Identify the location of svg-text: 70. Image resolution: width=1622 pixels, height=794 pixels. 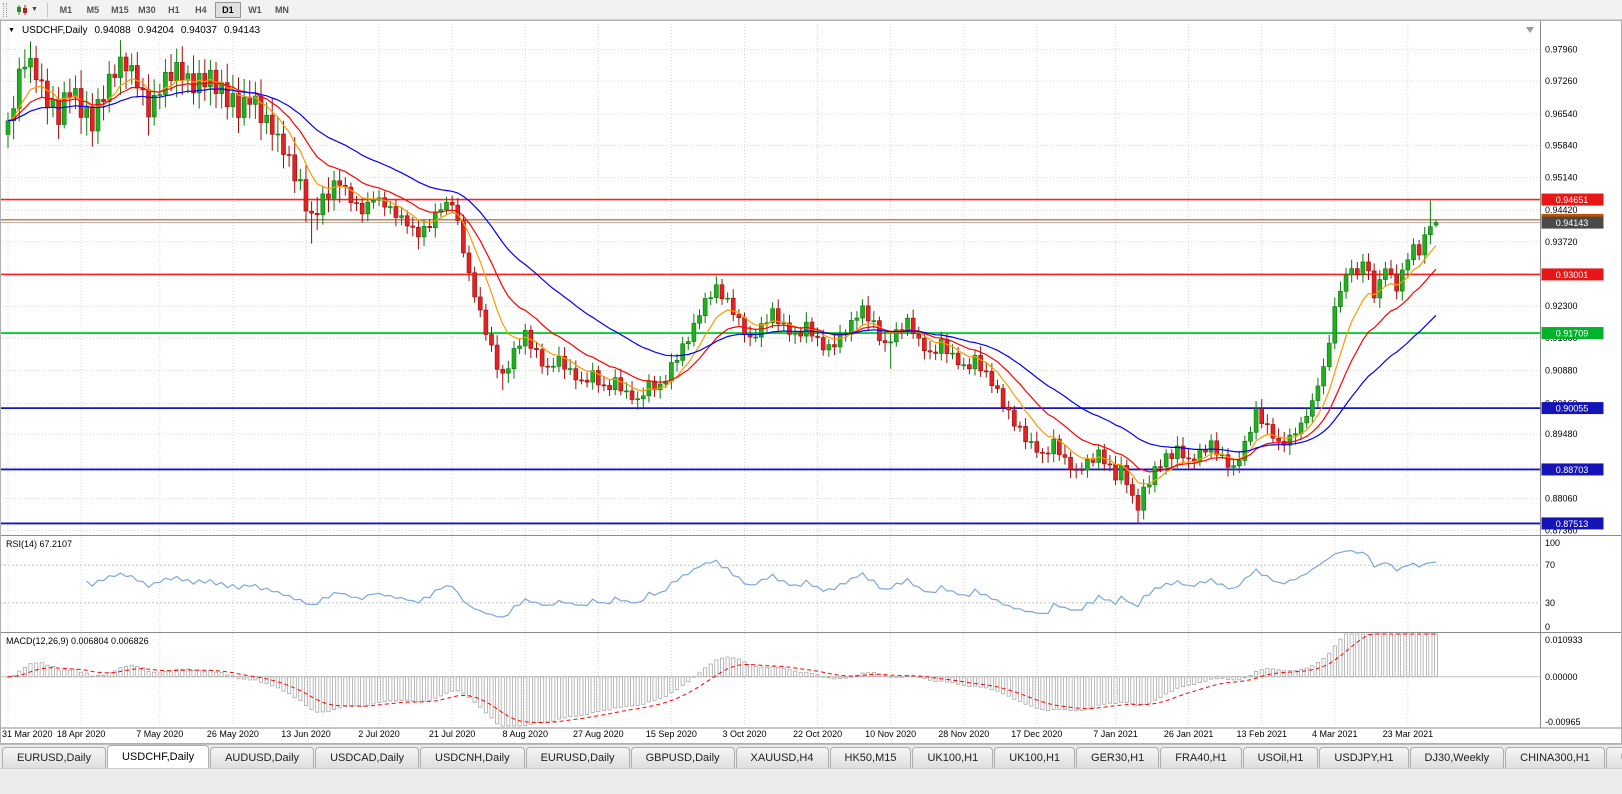
(1550, 565).